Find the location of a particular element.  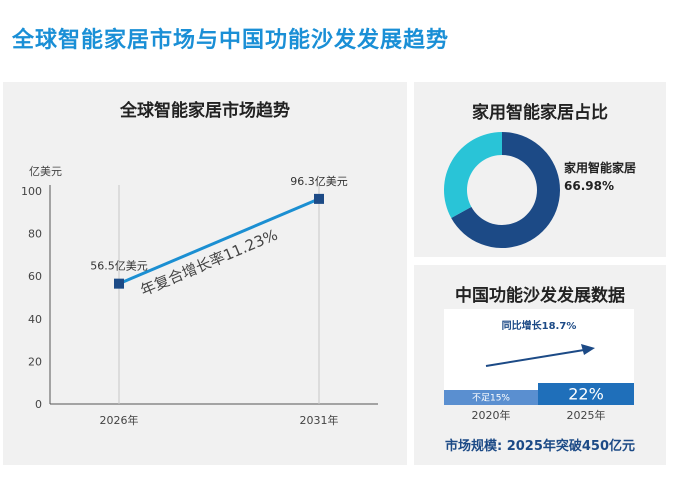

x-tick-label: 2025年 is located at coordinates (586, 415).